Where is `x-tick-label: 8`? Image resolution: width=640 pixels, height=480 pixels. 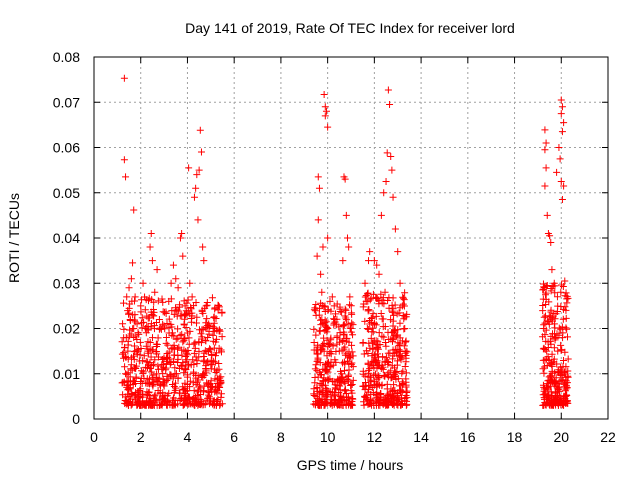 x-tick-label: 8 is located at coordinates (281, 437).